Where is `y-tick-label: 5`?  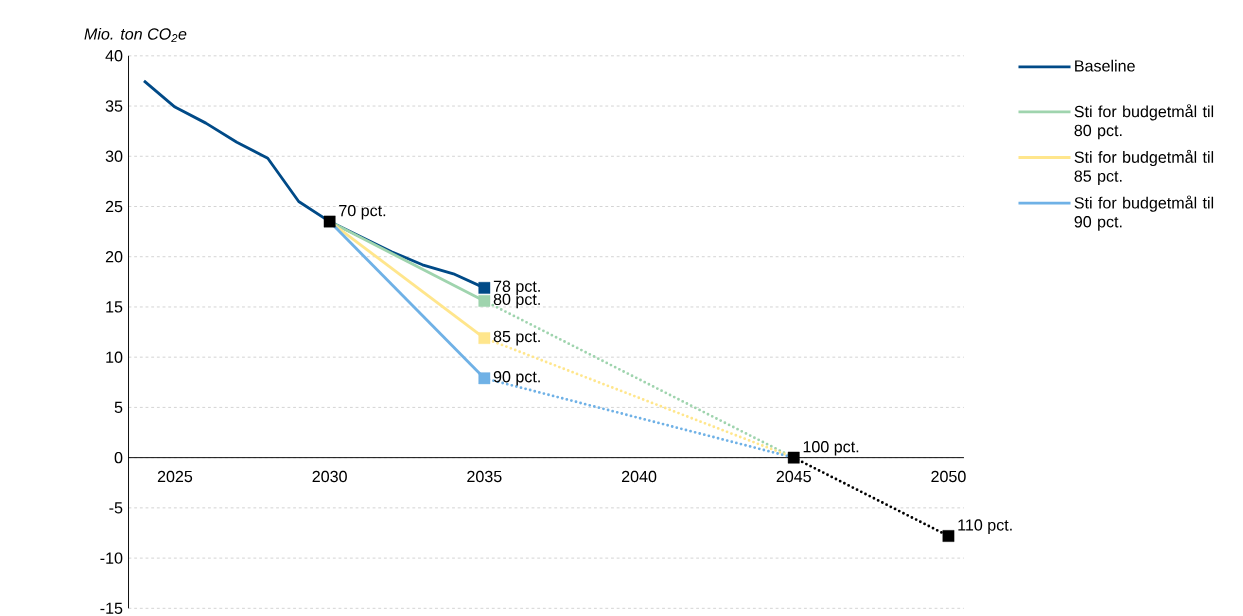
y-tick-label: 5 is located at coordinates (118, 407).